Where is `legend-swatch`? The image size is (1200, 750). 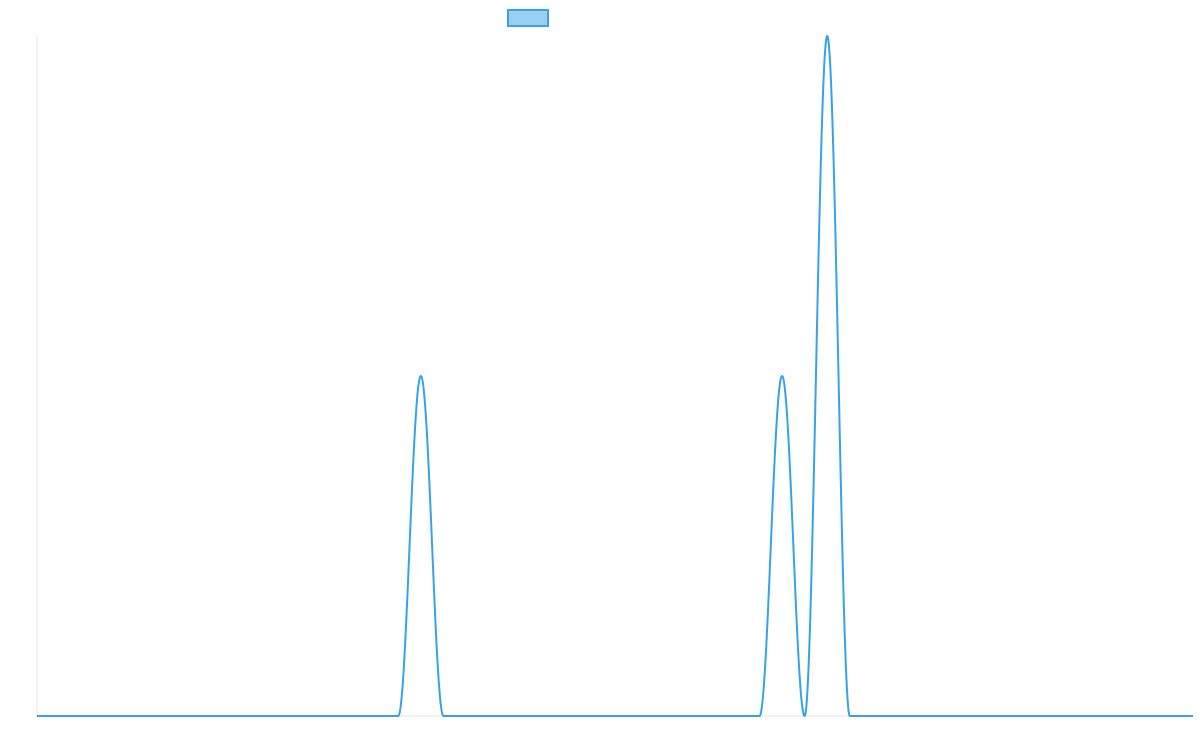 legend-swatch is located at coordinates (528, 18).